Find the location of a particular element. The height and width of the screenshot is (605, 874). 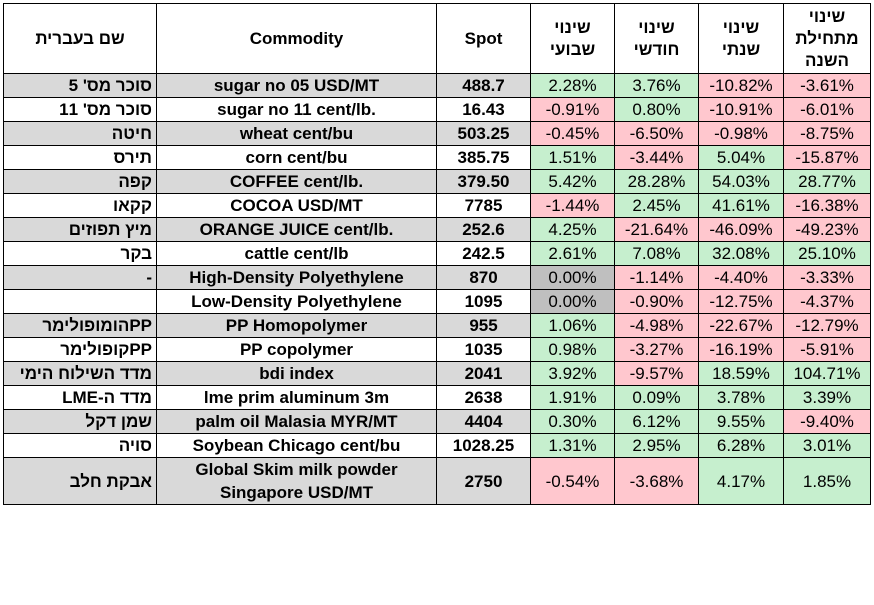

monthly-change-cell: -6.50% is located at coordinates (656, 133).